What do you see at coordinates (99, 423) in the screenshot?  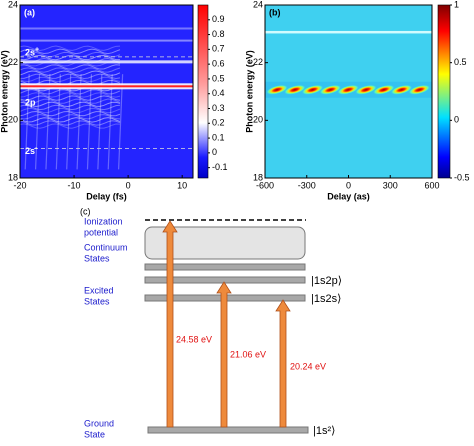 I see `level-label: Ground` at bounding box center [99, 423].